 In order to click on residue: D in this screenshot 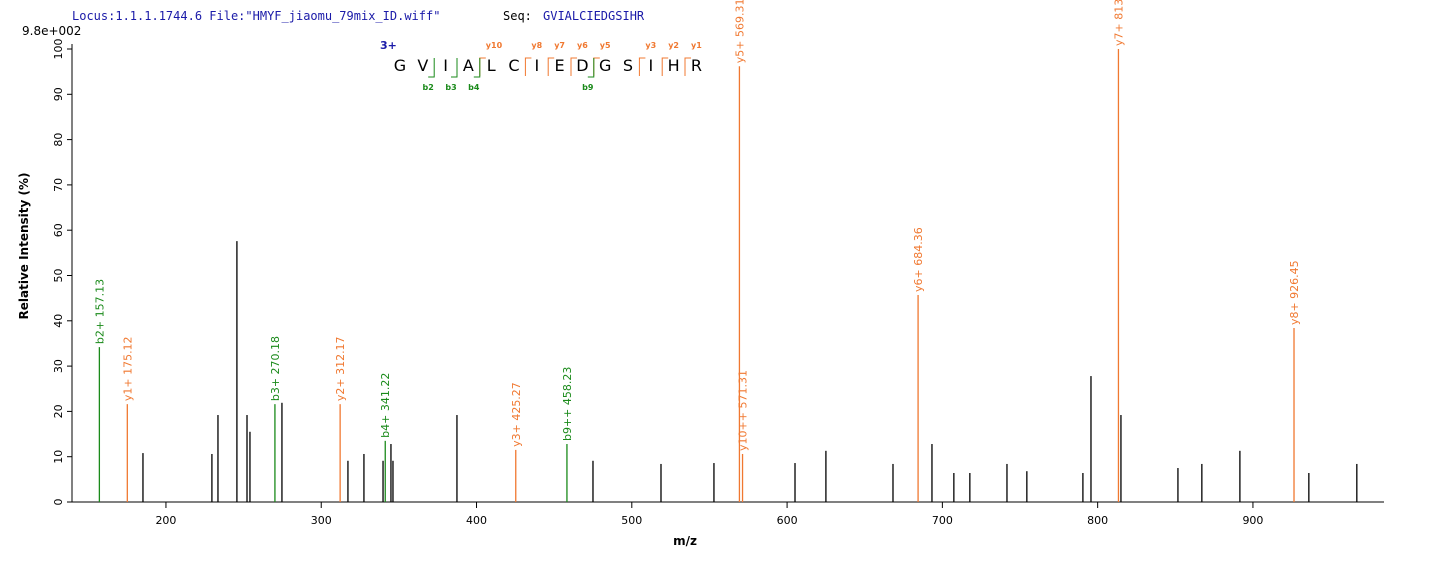, I will do `click(582, 65)`.